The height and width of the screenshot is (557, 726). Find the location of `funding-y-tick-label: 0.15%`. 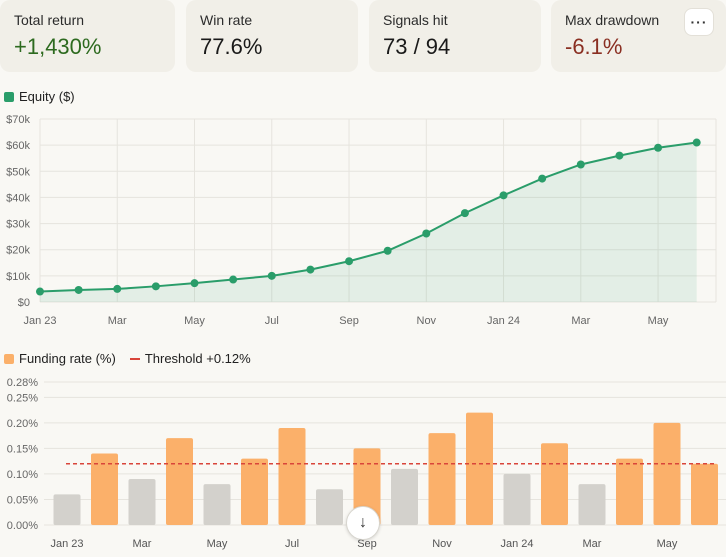

funding-y-tick-label: 0.15% is located at coordinates (22, 449).